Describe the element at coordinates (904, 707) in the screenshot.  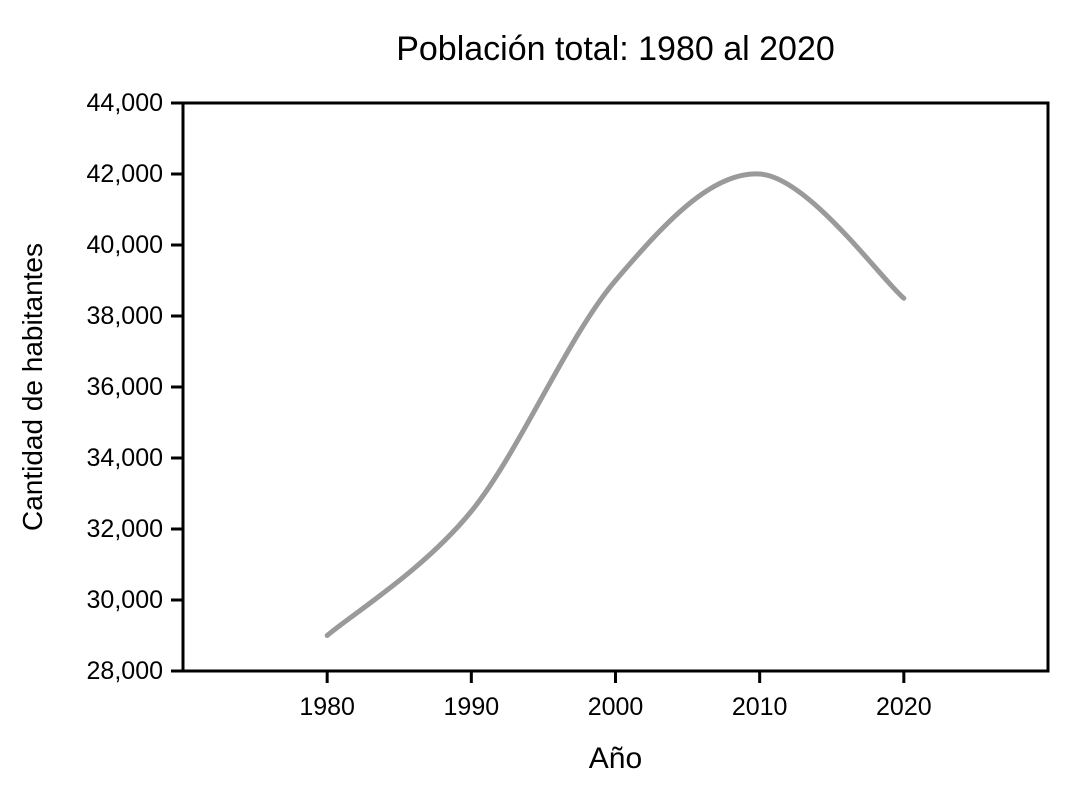
I see `x-tick-label: 2020` at that location.